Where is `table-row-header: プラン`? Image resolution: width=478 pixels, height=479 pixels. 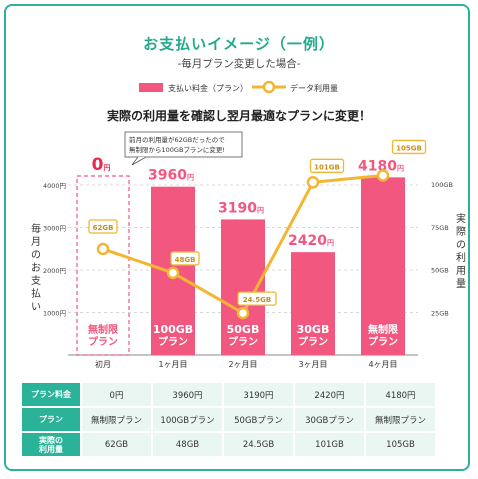
table-row-header: プラン is located at coordinates (51, 419).